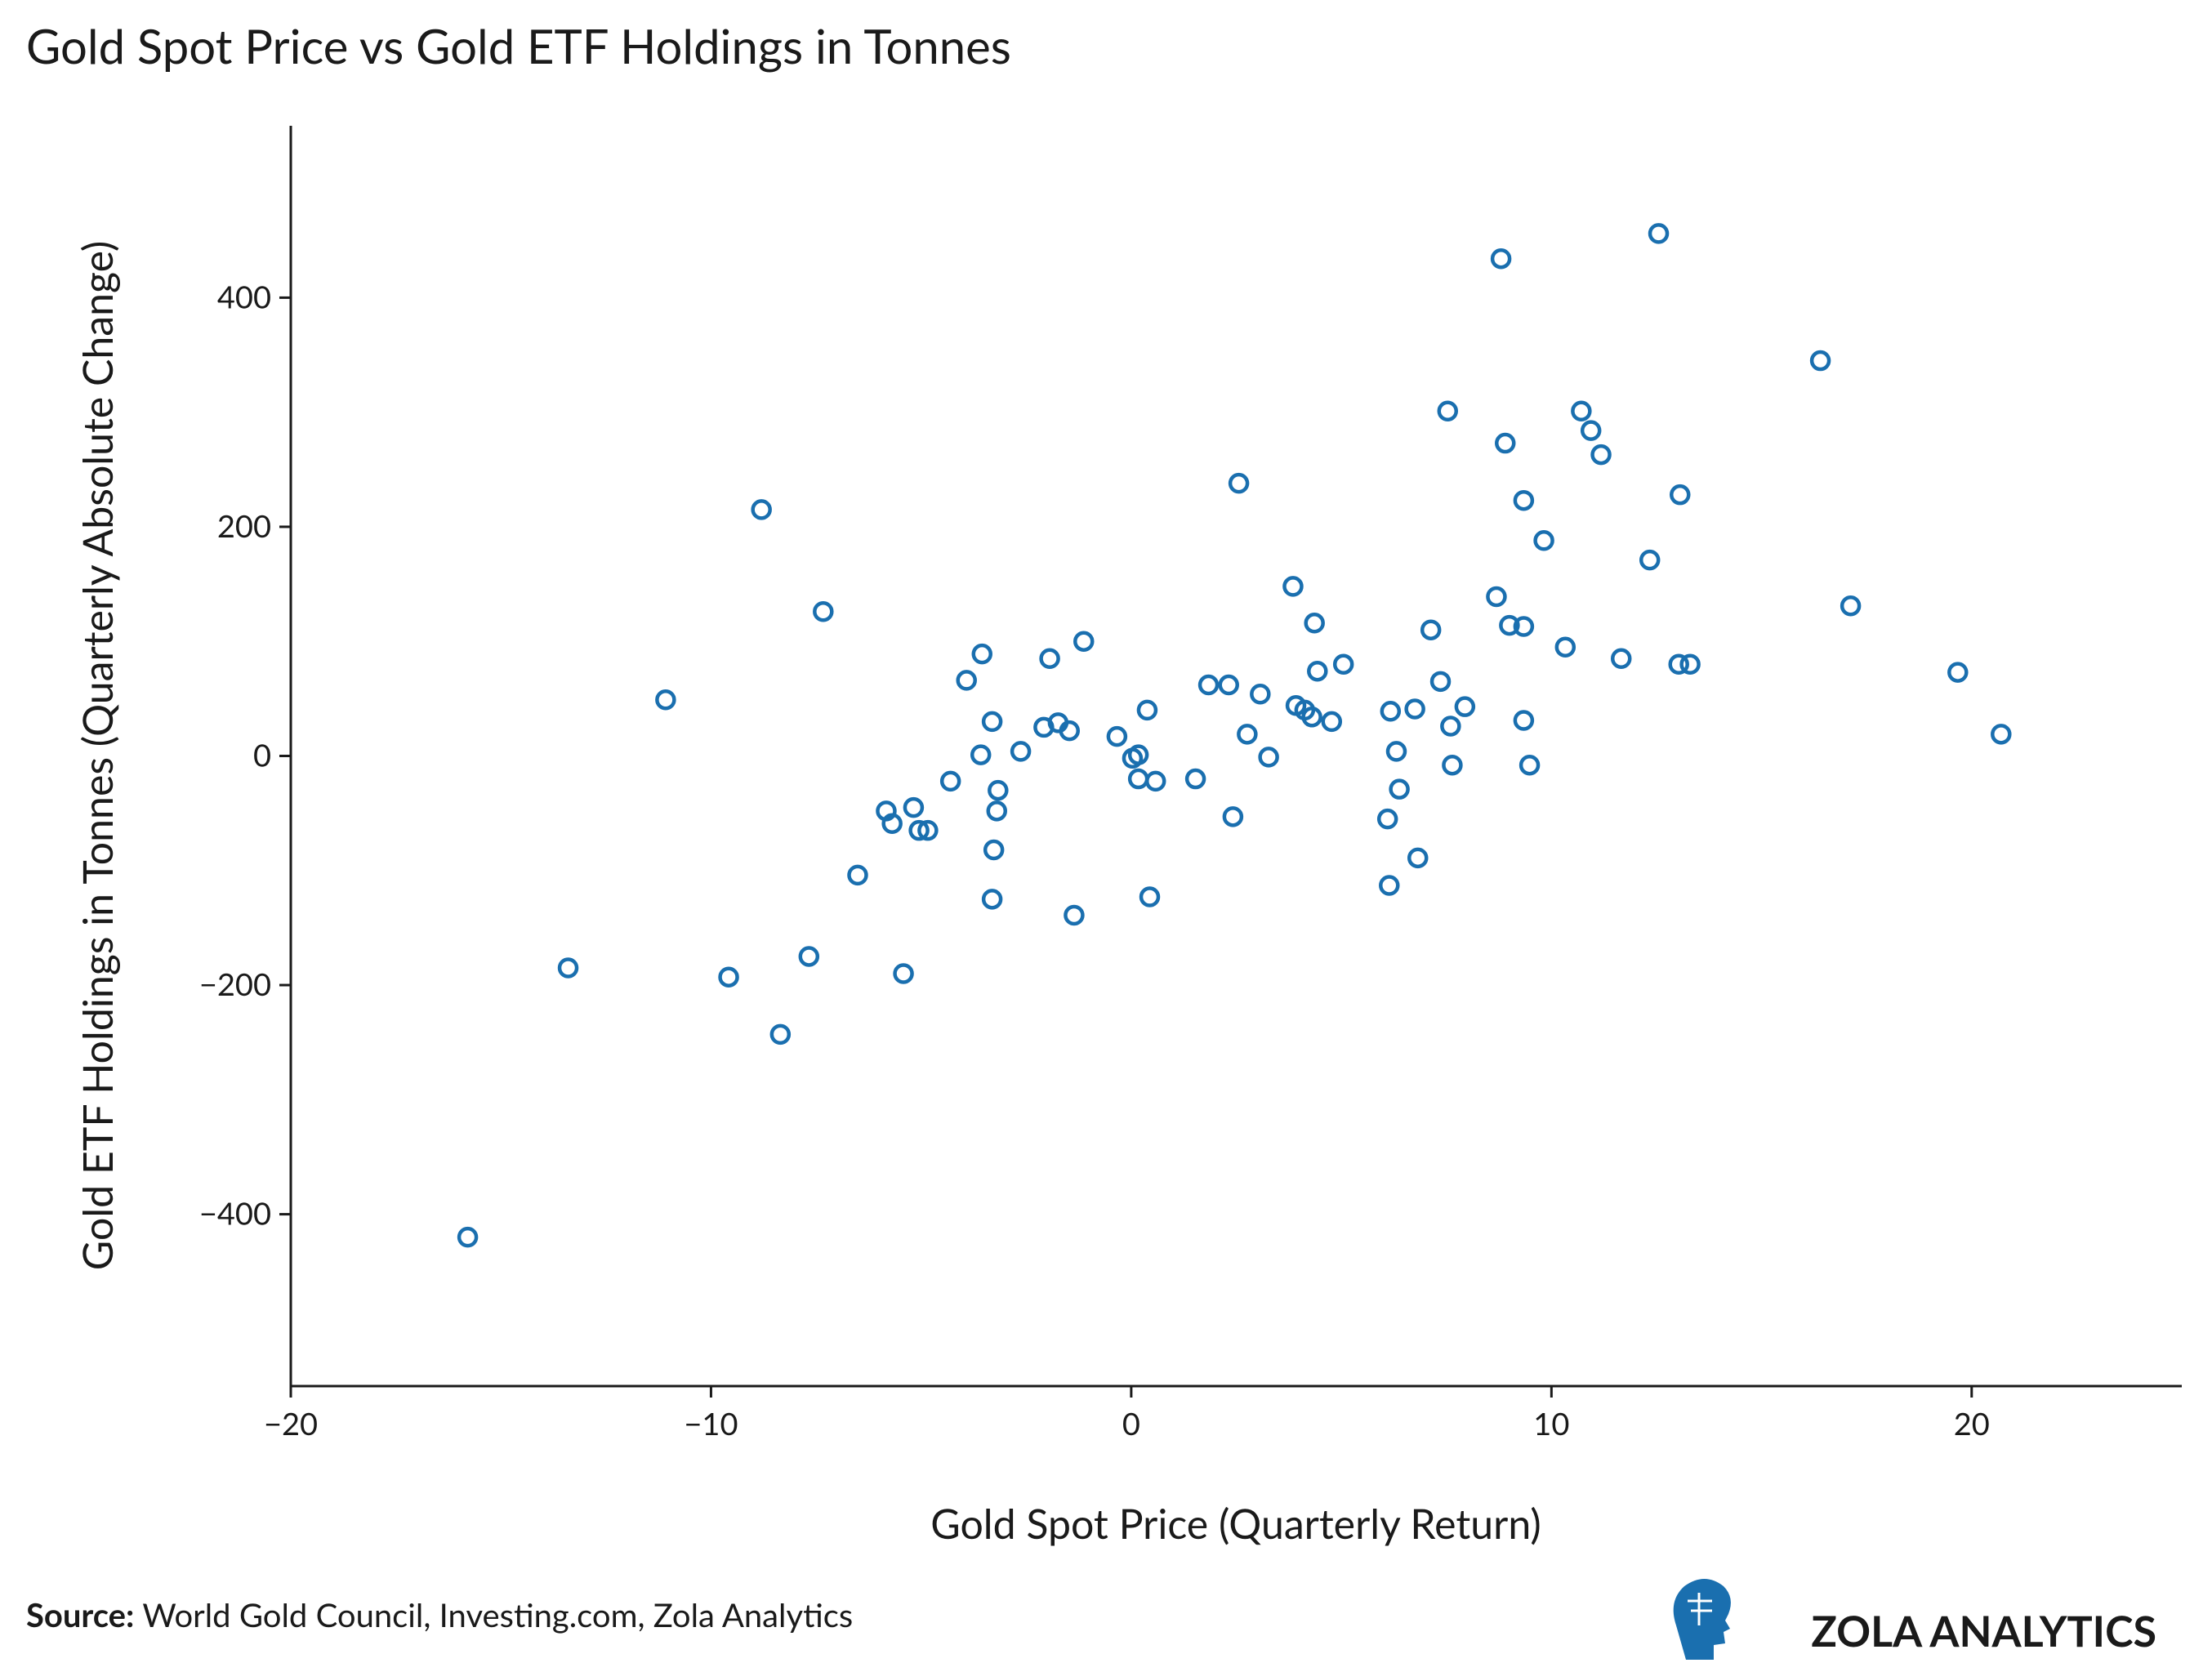 The height and width of the screenshot is (1663, 2212). I want to click on x-tick-label: −10, so click(711, 1423).